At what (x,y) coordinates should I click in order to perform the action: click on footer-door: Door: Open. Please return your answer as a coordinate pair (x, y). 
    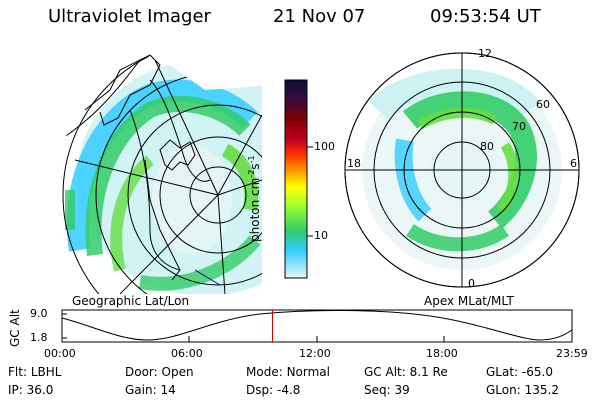
    Looking at the image, I should click on (159, 372).